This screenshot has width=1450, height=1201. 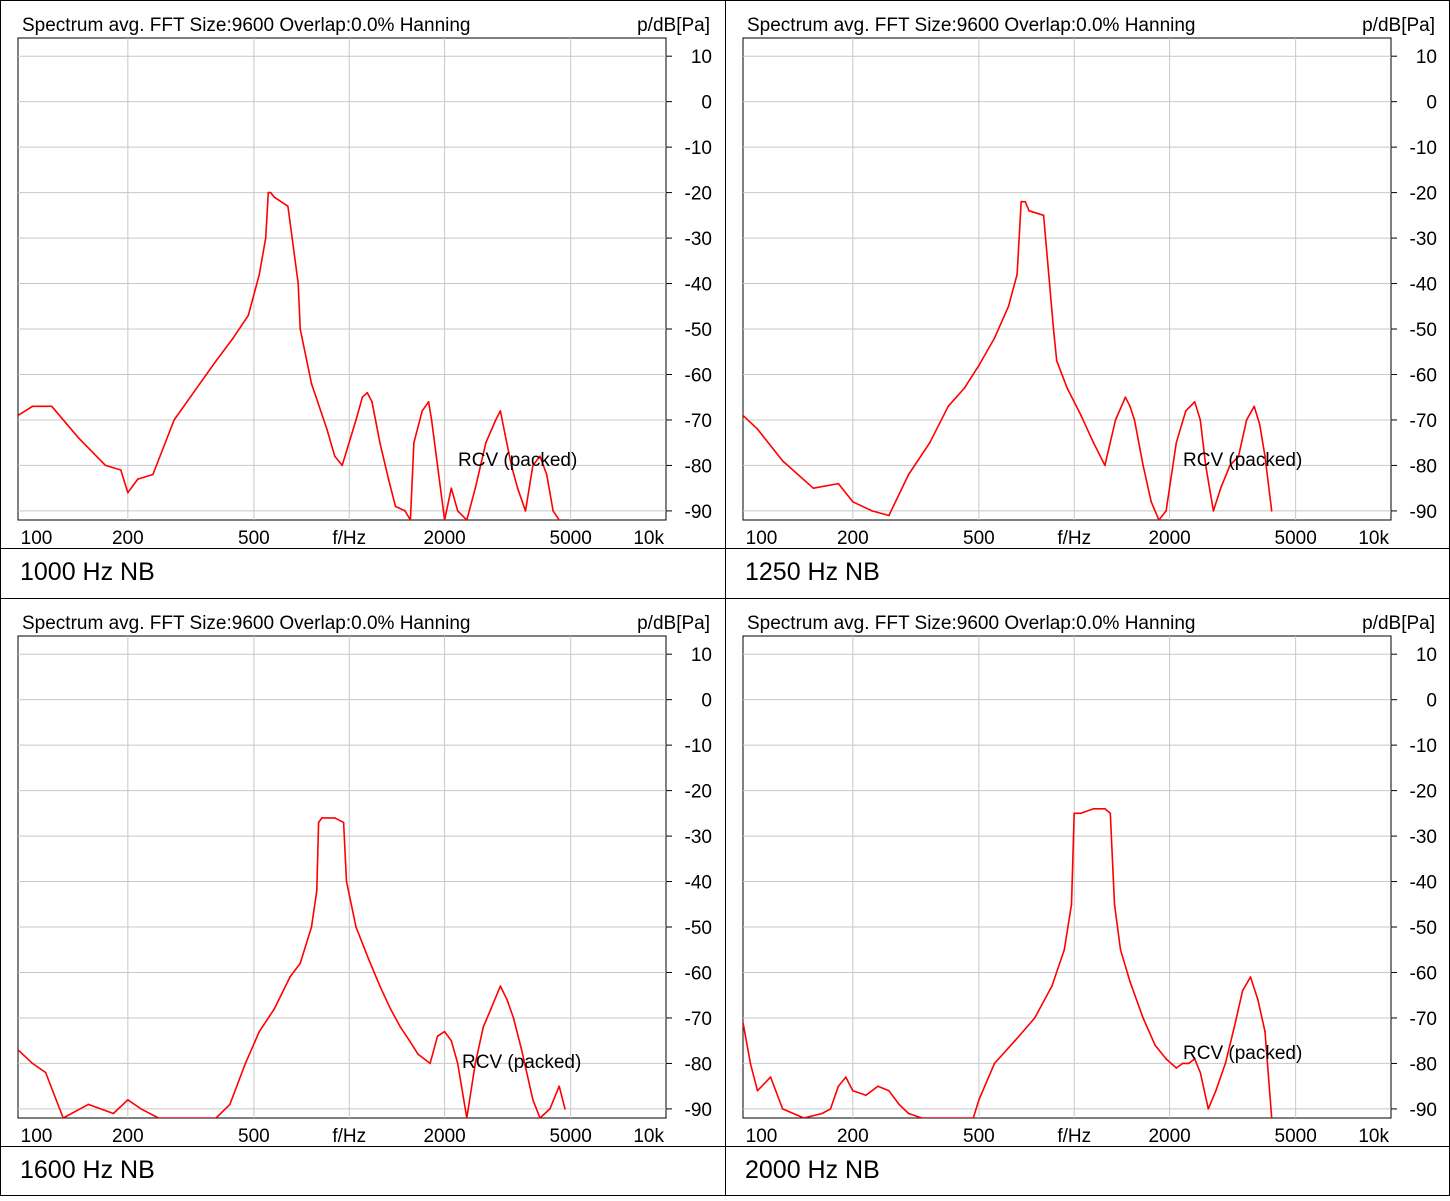 What do you see at coordinates (762, 1136) in the screenshot?
I see `x-tick-label: 100` at bounding box center [762, 1136].